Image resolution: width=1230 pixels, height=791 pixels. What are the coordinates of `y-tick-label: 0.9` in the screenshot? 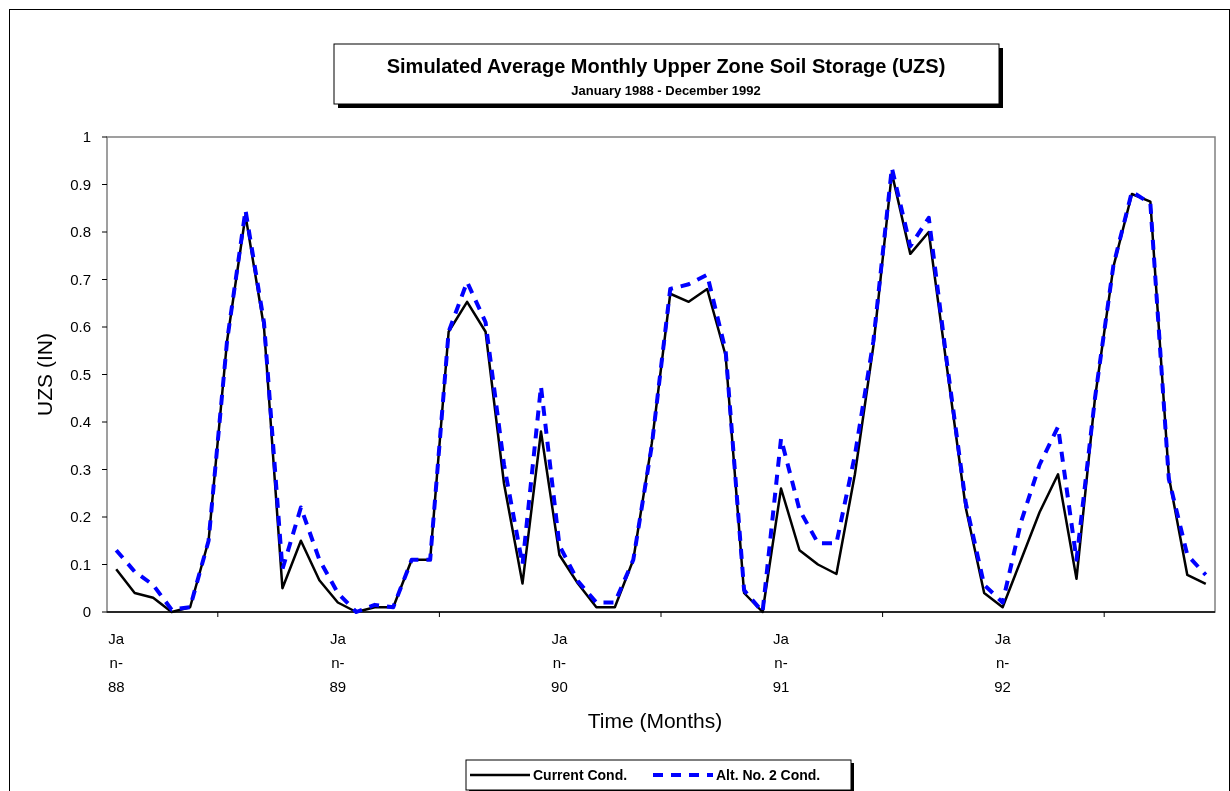 It's located at (80, 184).